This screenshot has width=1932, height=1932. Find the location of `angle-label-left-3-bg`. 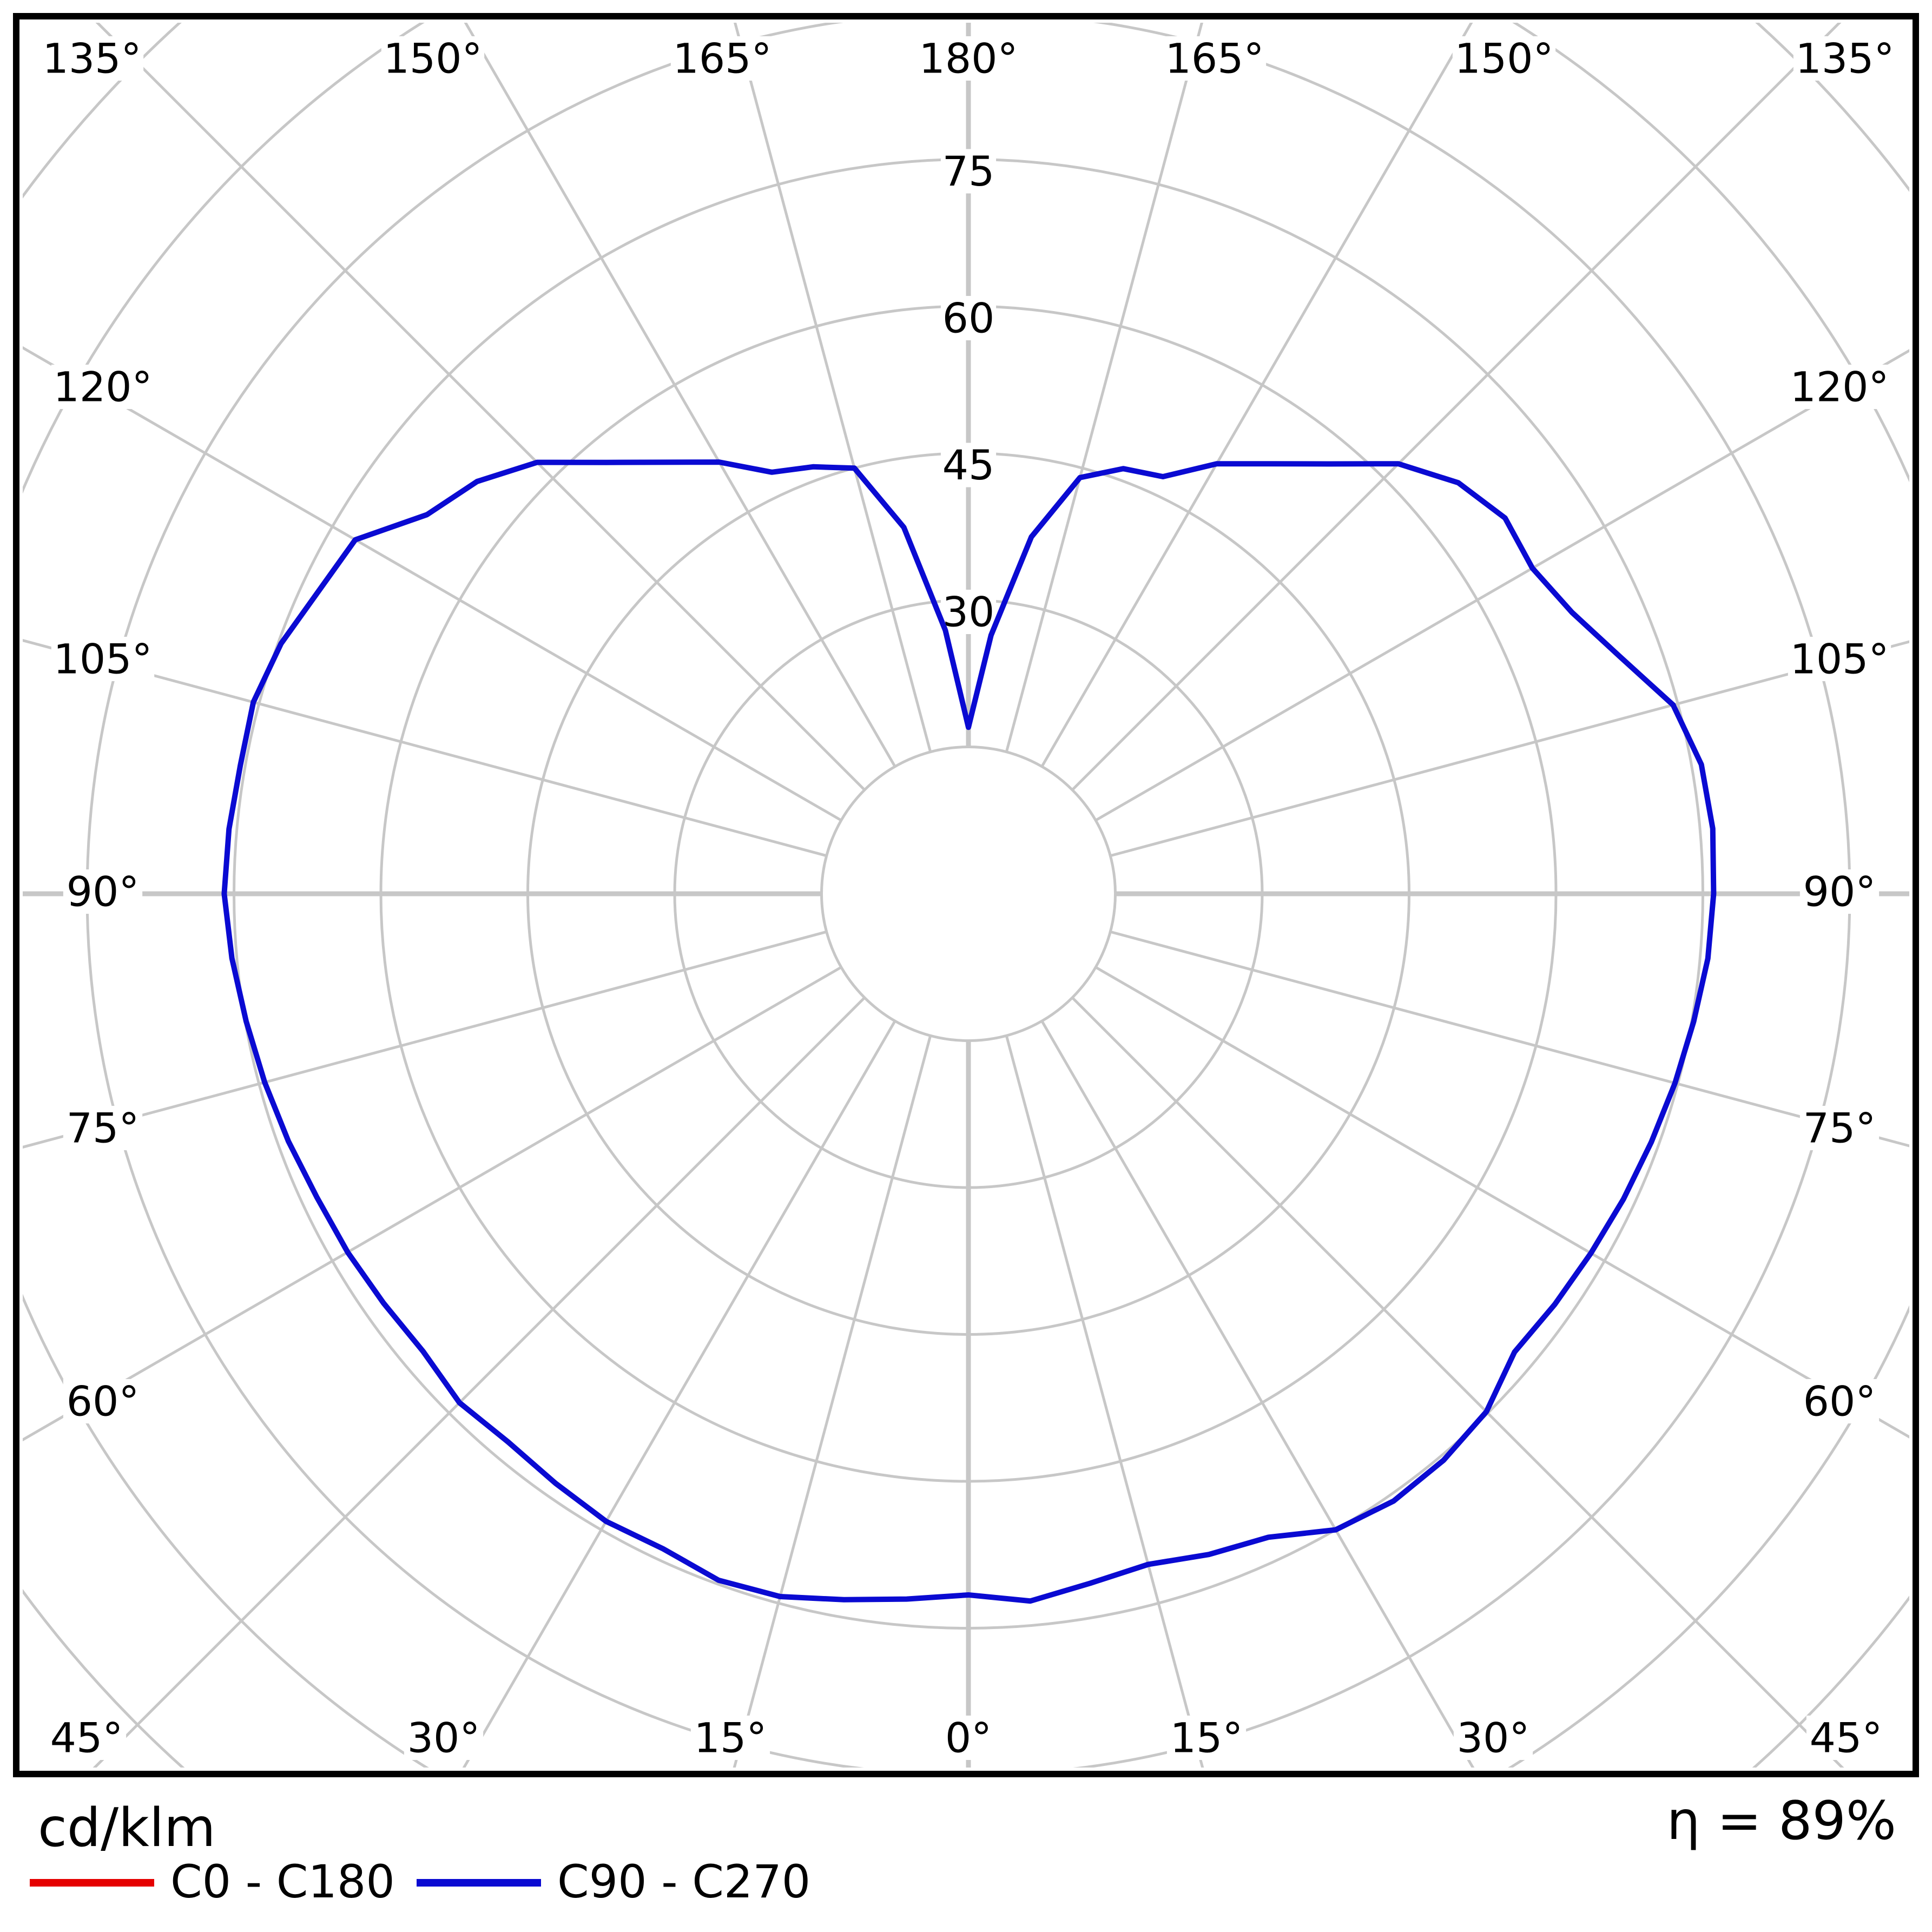

angle-label-left-3-bg is located at coordinates (103, 1128).